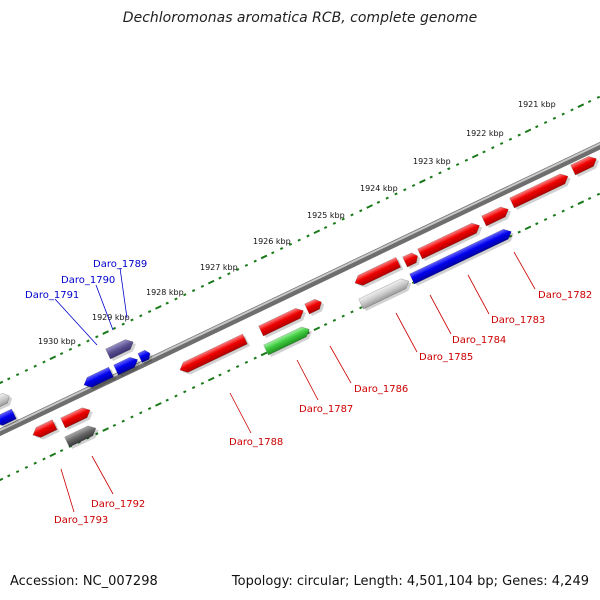 This screenshot has width=600, height=600. Describe the element at coordinates (537, 104) in the screenshot. I see `kbp-label: 1921 kbp` at that location.